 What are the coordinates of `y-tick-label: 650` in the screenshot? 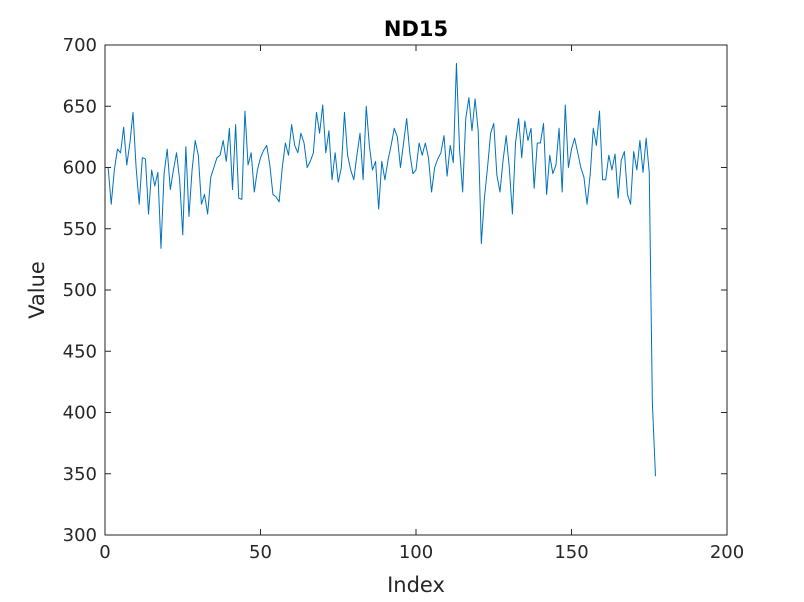 It's located at (80, 106).